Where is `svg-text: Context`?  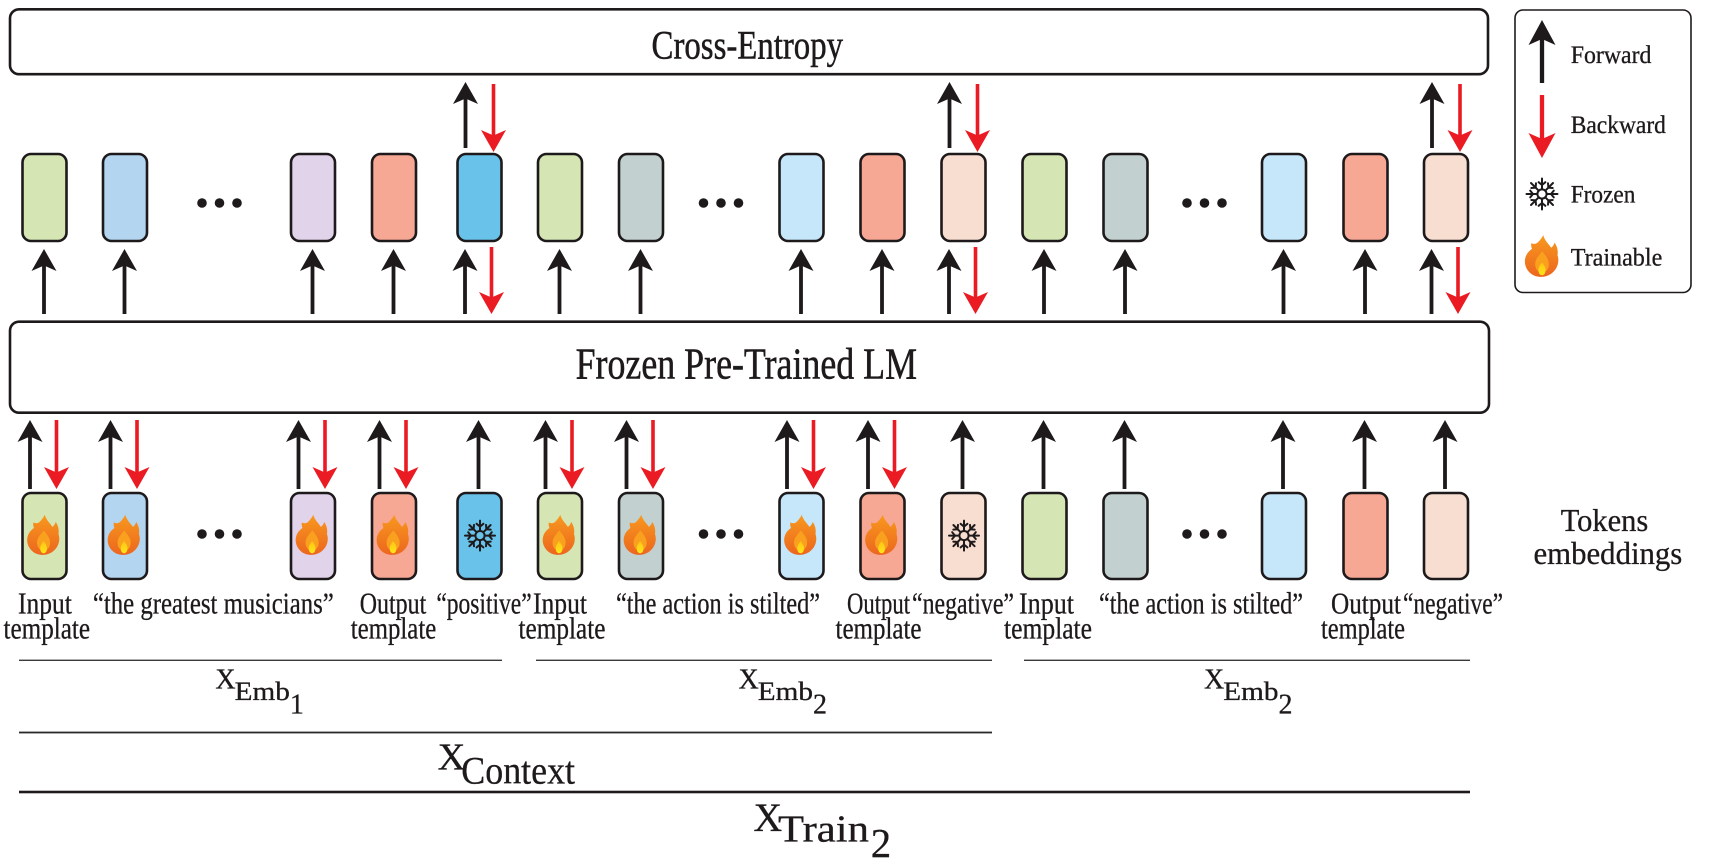 svg-text: Context is located at coordinates (518, 770).